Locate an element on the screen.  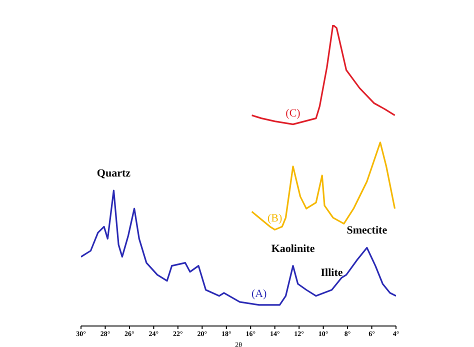
annotation: Quartz is located at coordinates (113, 174).